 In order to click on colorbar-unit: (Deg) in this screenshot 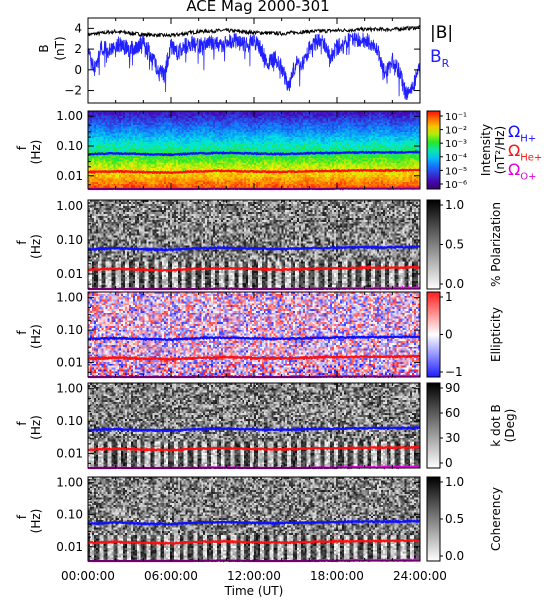, I will do `click(510, 426)`.